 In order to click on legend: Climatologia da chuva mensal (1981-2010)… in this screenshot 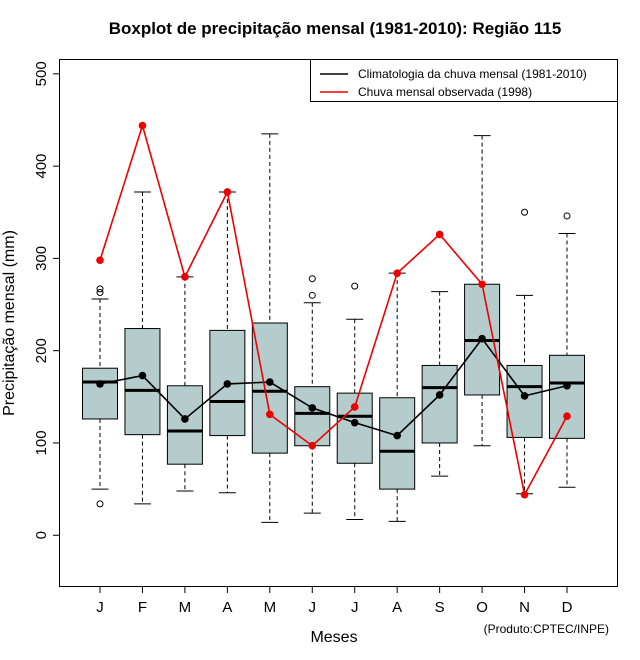, I will do `click(464, 80)`.